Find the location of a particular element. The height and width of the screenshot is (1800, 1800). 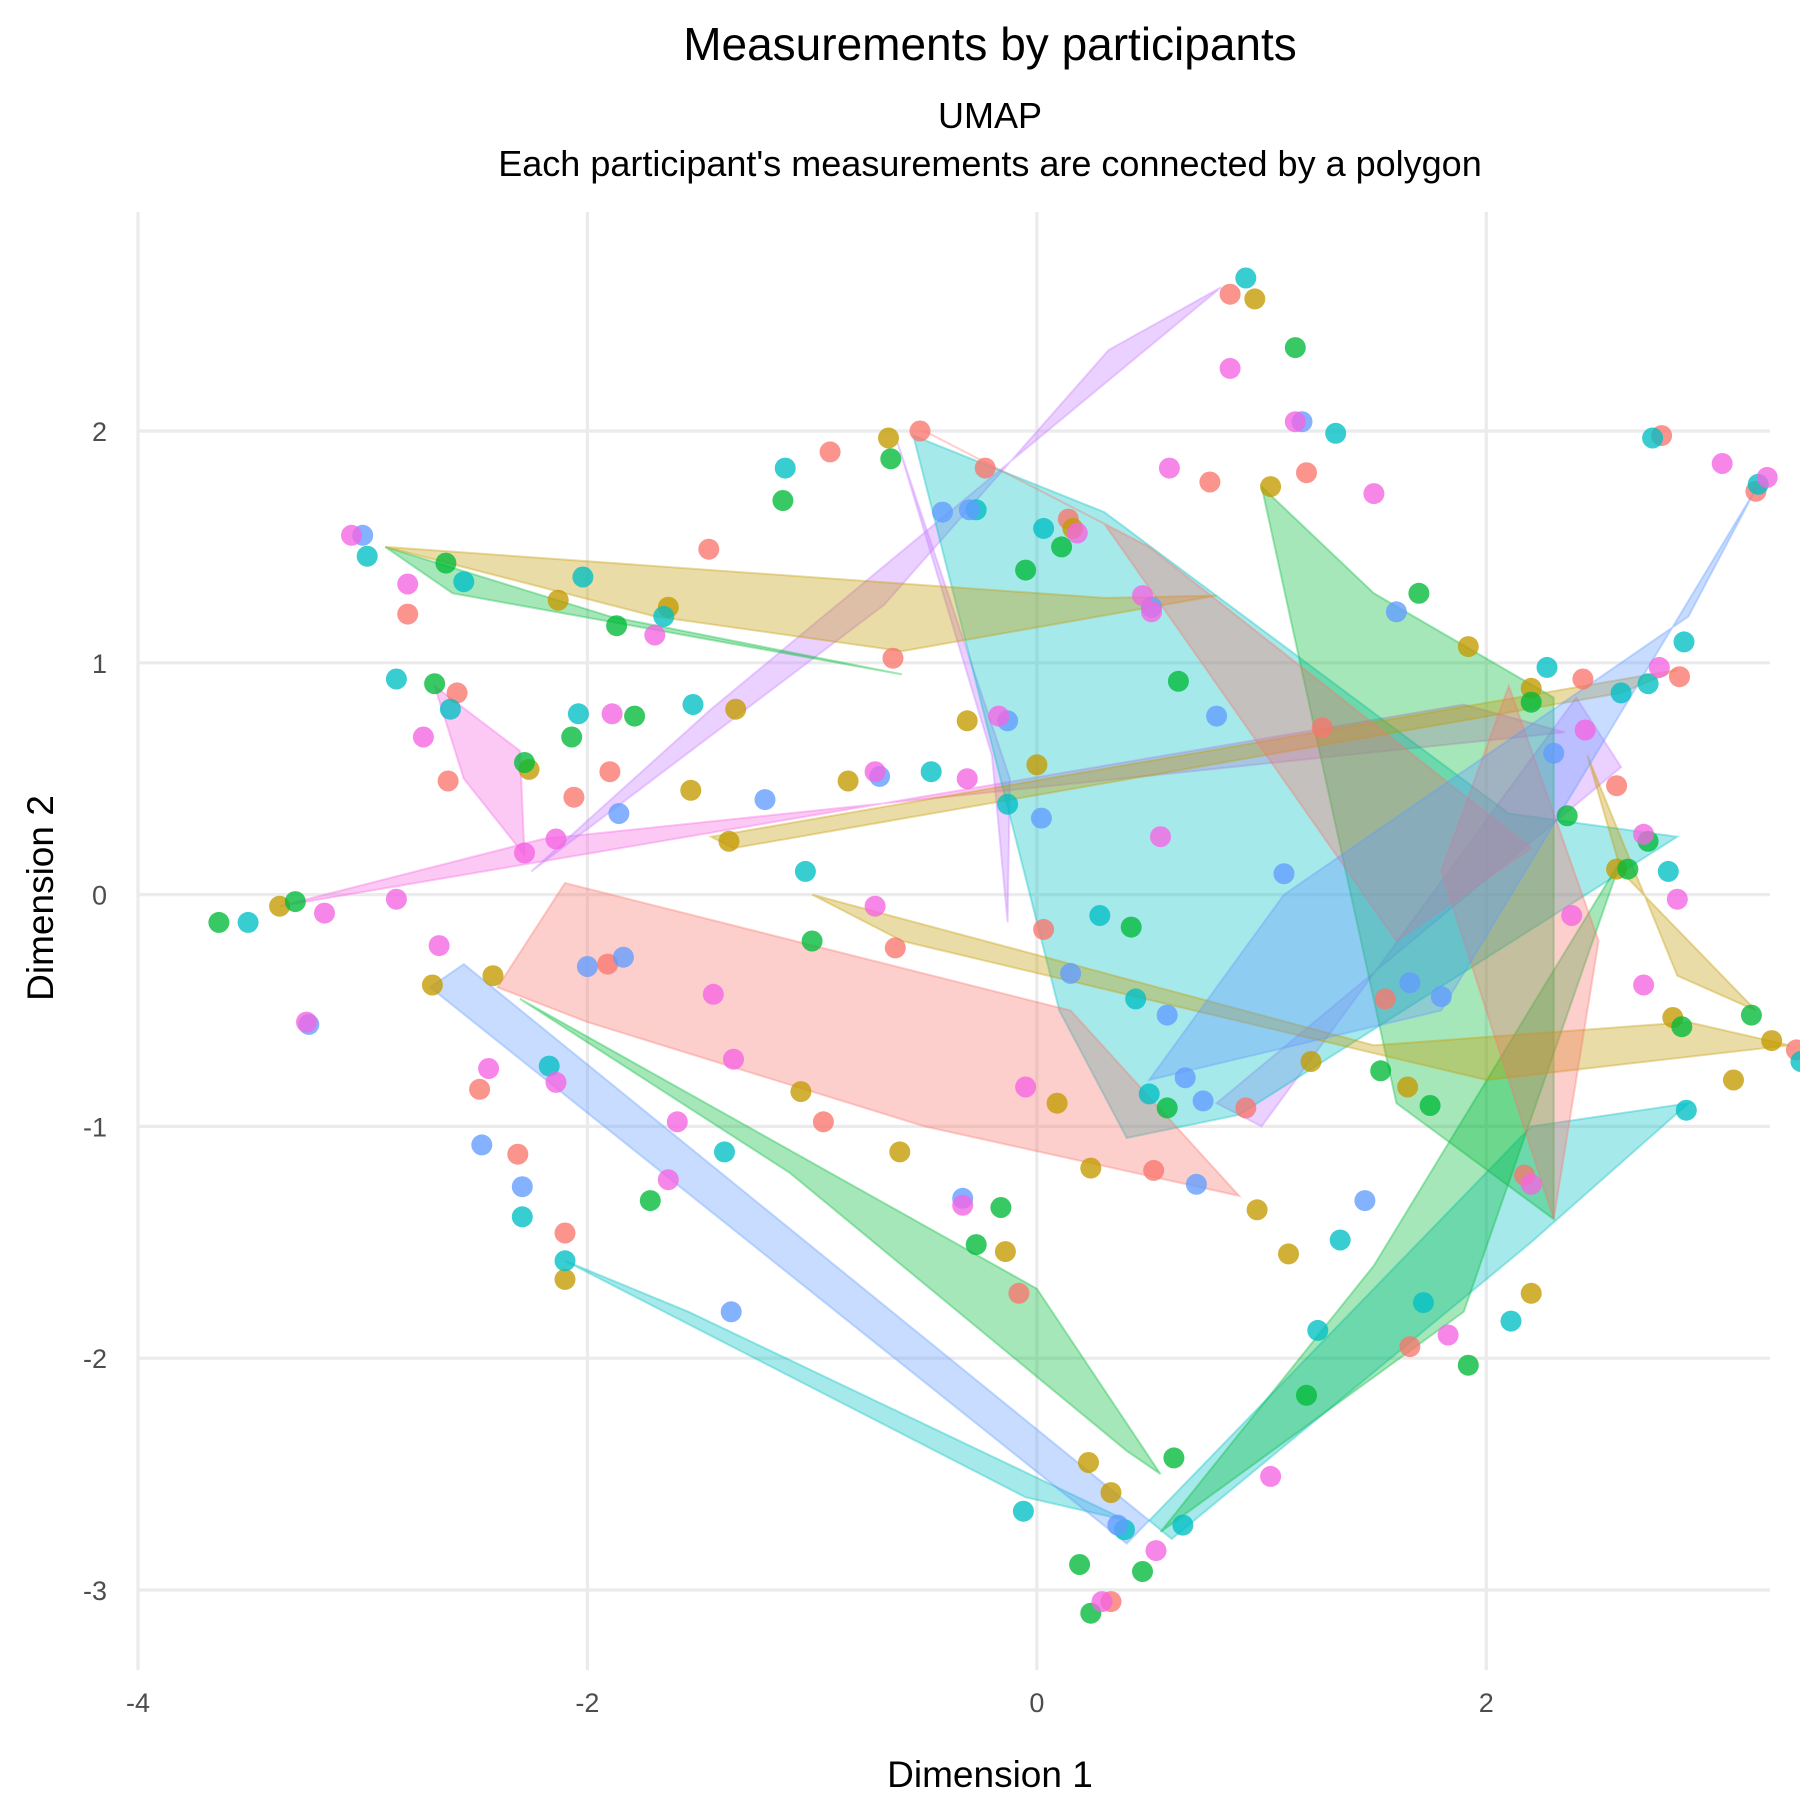

chart-subtitle-line-1: UMAP is located at coordinates (990, 115).